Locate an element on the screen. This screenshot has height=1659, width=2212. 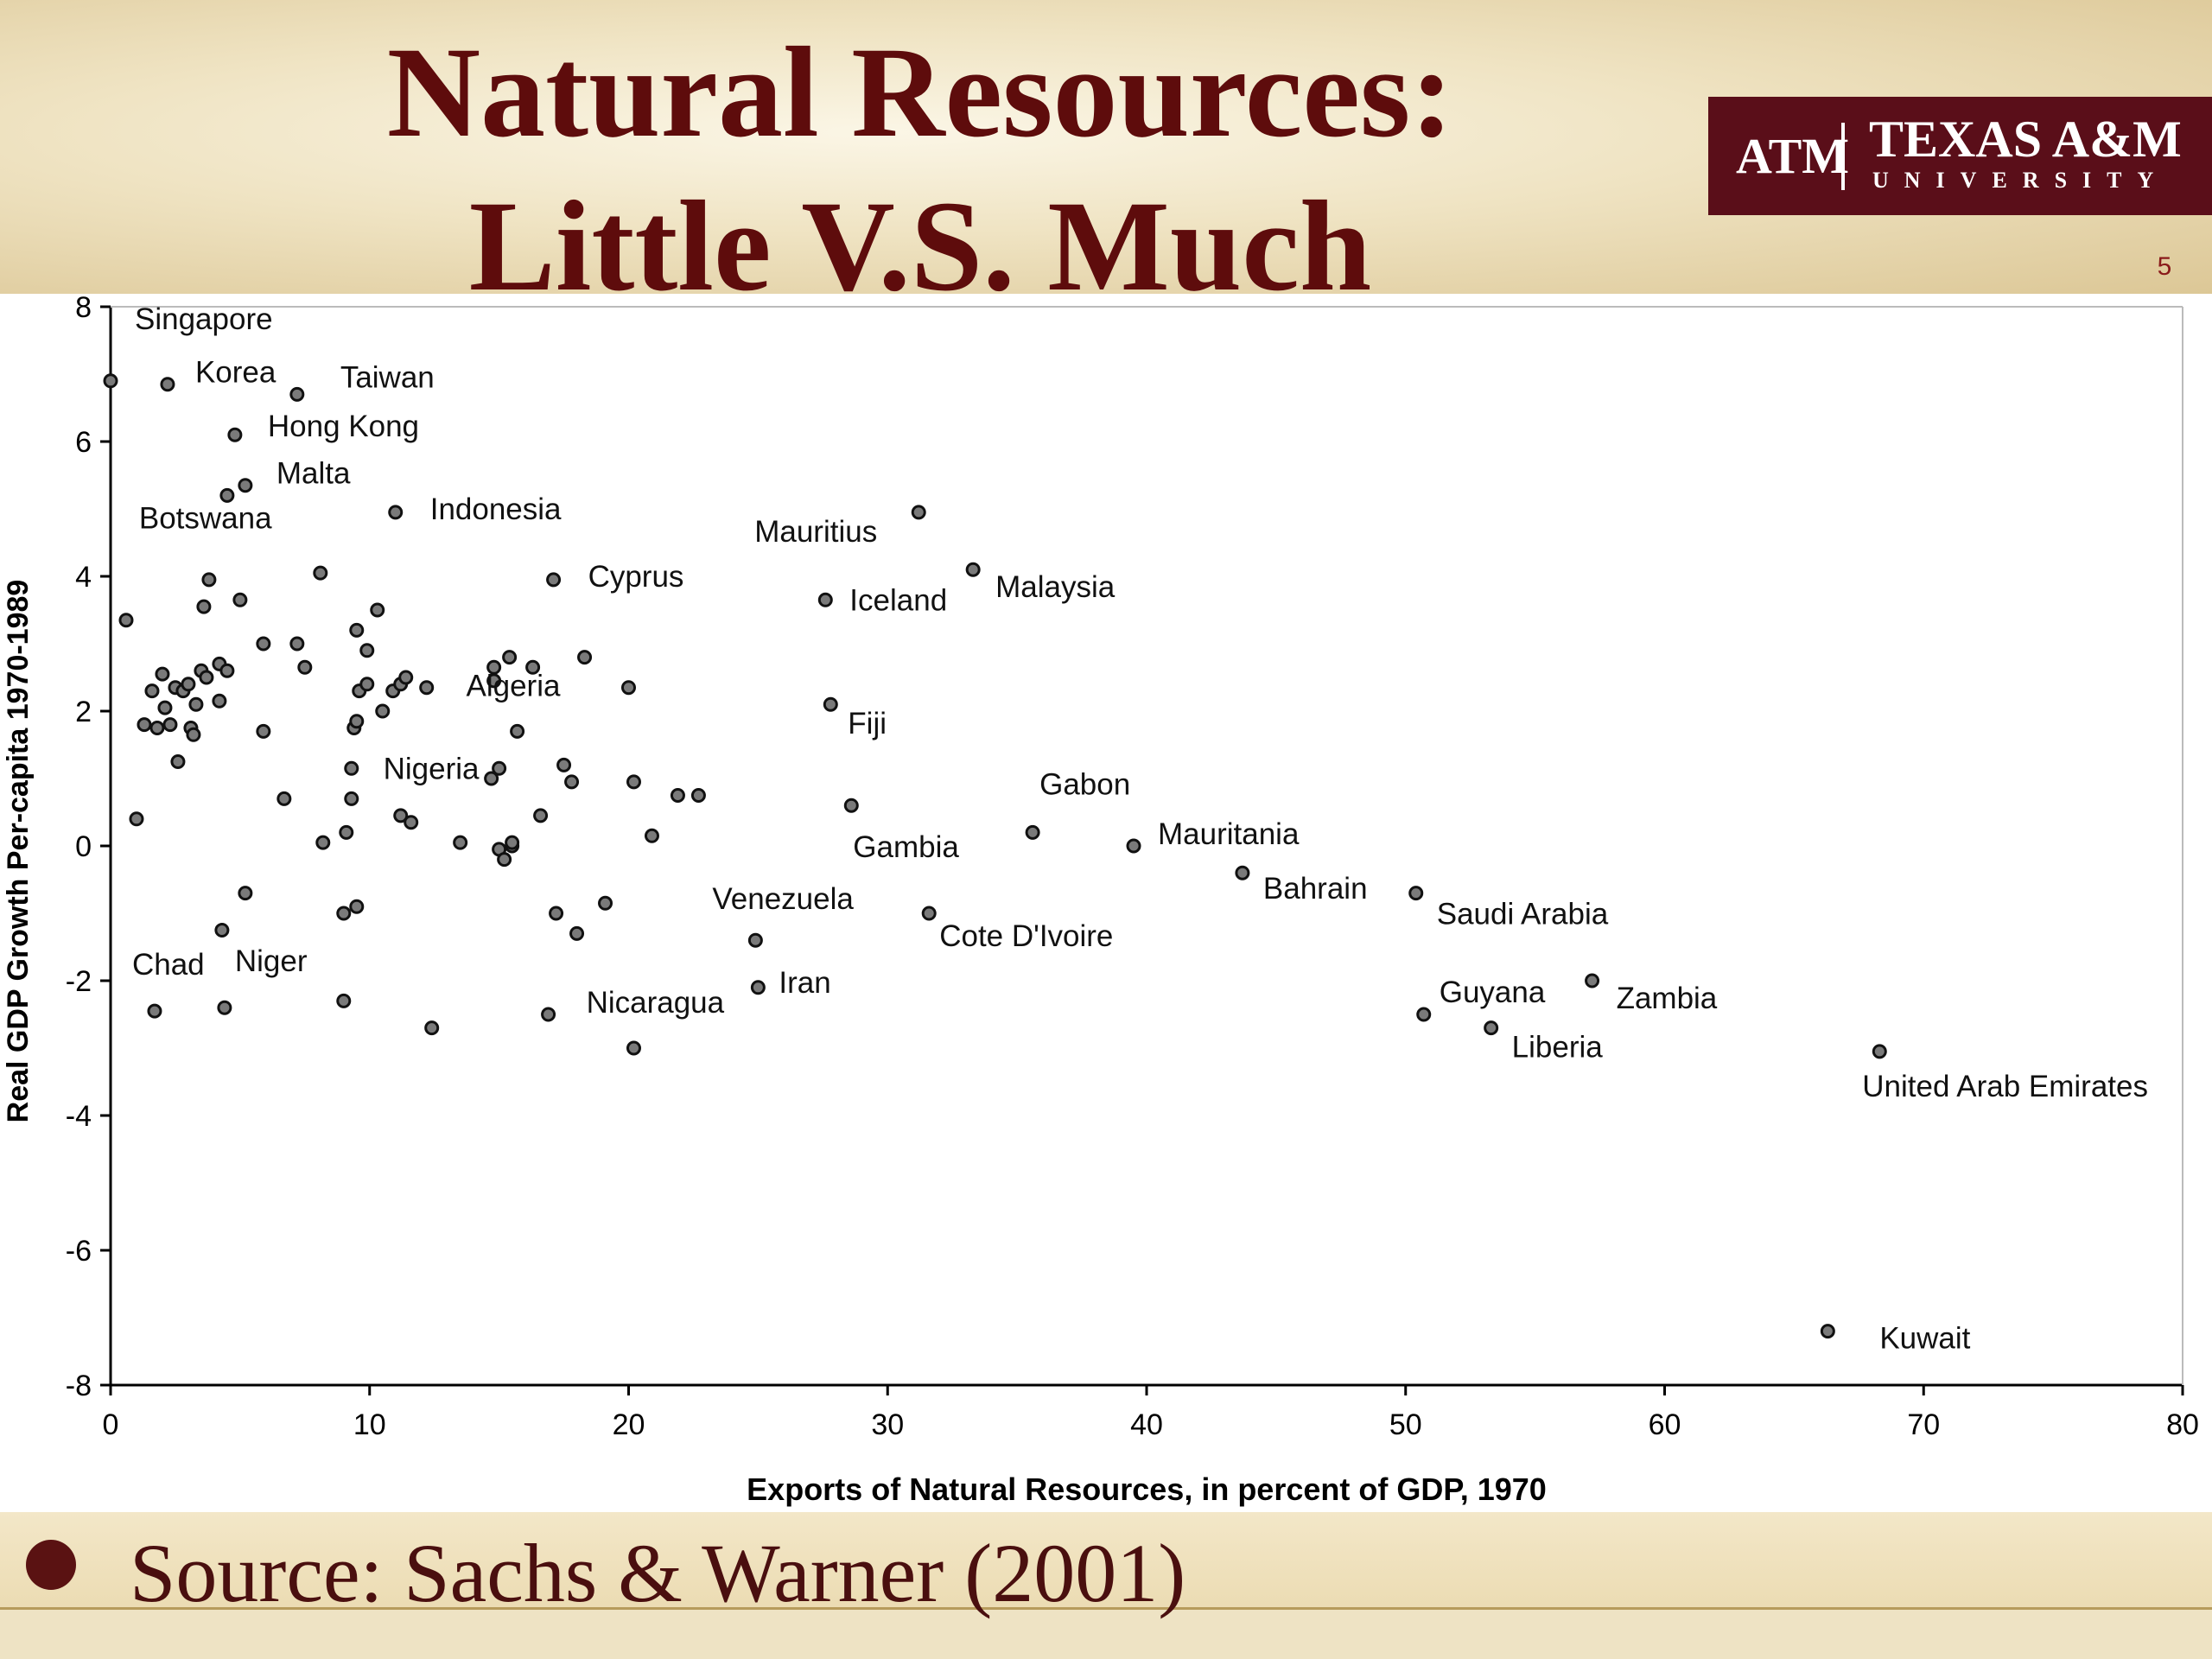
logo-name: TEXAS A&M is located at coordinates (2025, 139).